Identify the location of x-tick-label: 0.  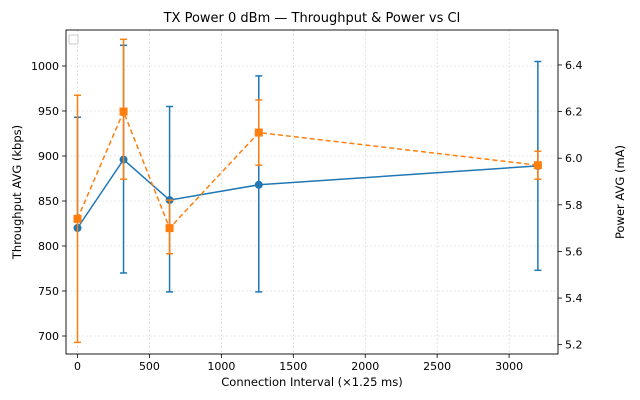
(77, 366).